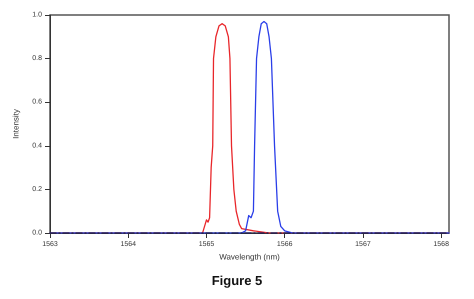  What do you see at coordinates (16, 124) in the screenshot?
I see `y-axis-title: Intensity` at bounding box center [16, 124].